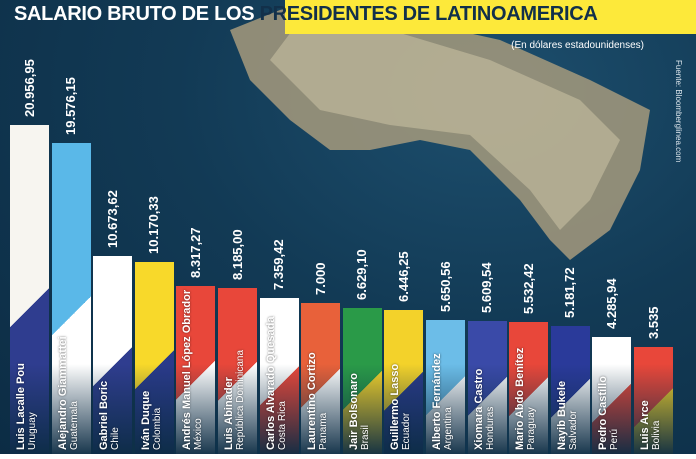 The image size is (696, 459). What do you see at coordinates (29, 88) in the screenshot?
I see `value-text: 20.956,95` at bounding box center [29, 88].